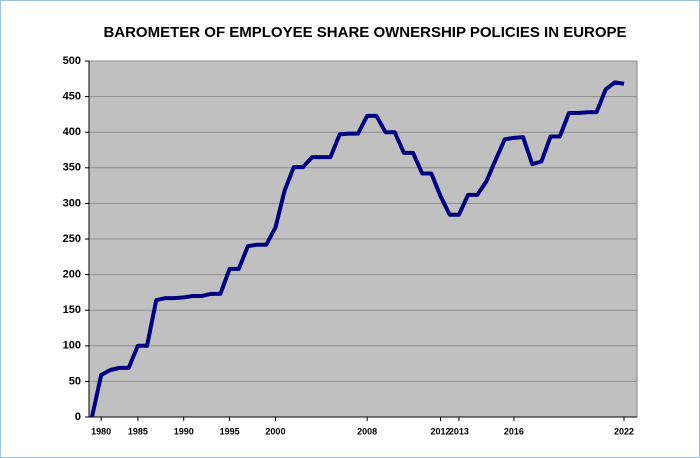 This screenshot has height=458, width=700. I want to click on y-tick-label: 50, so click(75, 381).